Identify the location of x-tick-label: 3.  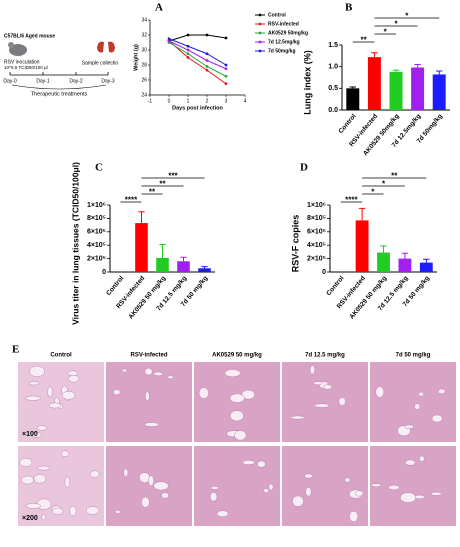
(226, 101).